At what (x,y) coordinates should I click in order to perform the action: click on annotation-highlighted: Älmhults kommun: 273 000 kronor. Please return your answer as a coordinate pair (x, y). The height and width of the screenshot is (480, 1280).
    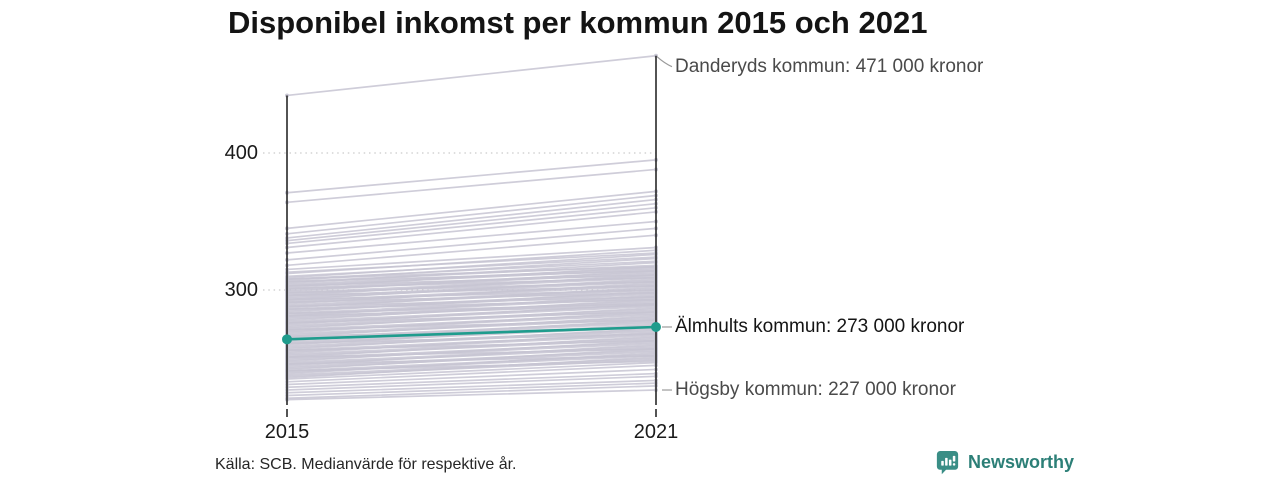
    Looking at the image, I should click on (820, 326).